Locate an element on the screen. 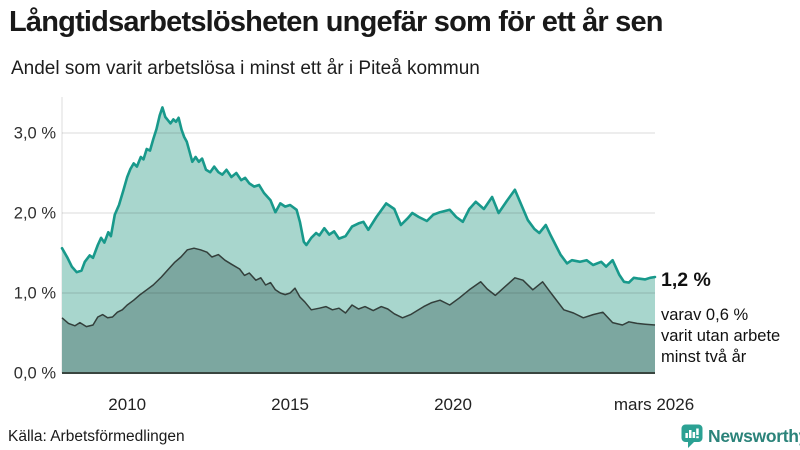 This screenshot has width=800, height=450. source-note: Källa: Arbetsförmedlingen is located at coordinates (96, 436).